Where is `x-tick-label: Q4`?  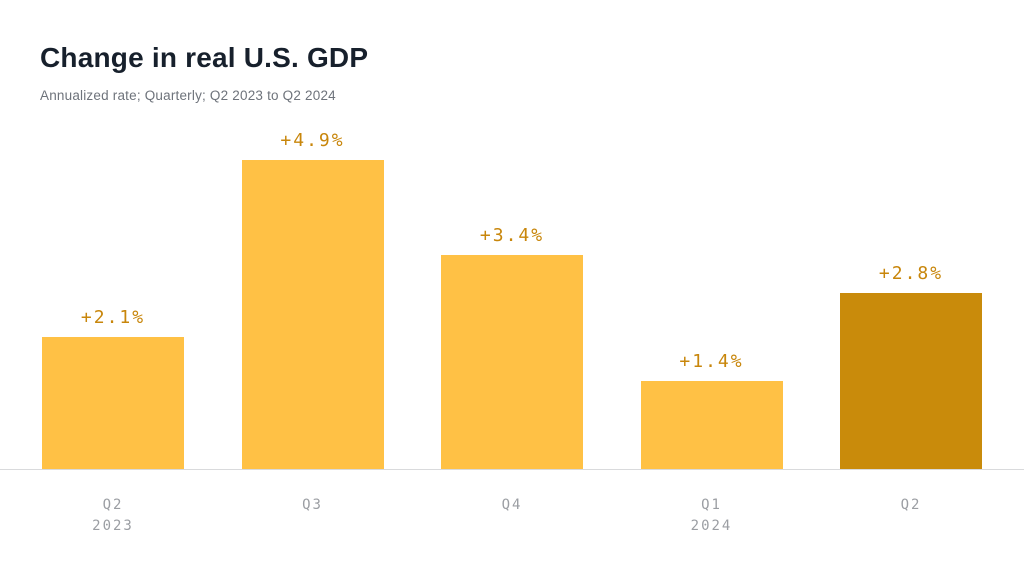 x-tick-label: Q4 is located at coordinates (512, 504).